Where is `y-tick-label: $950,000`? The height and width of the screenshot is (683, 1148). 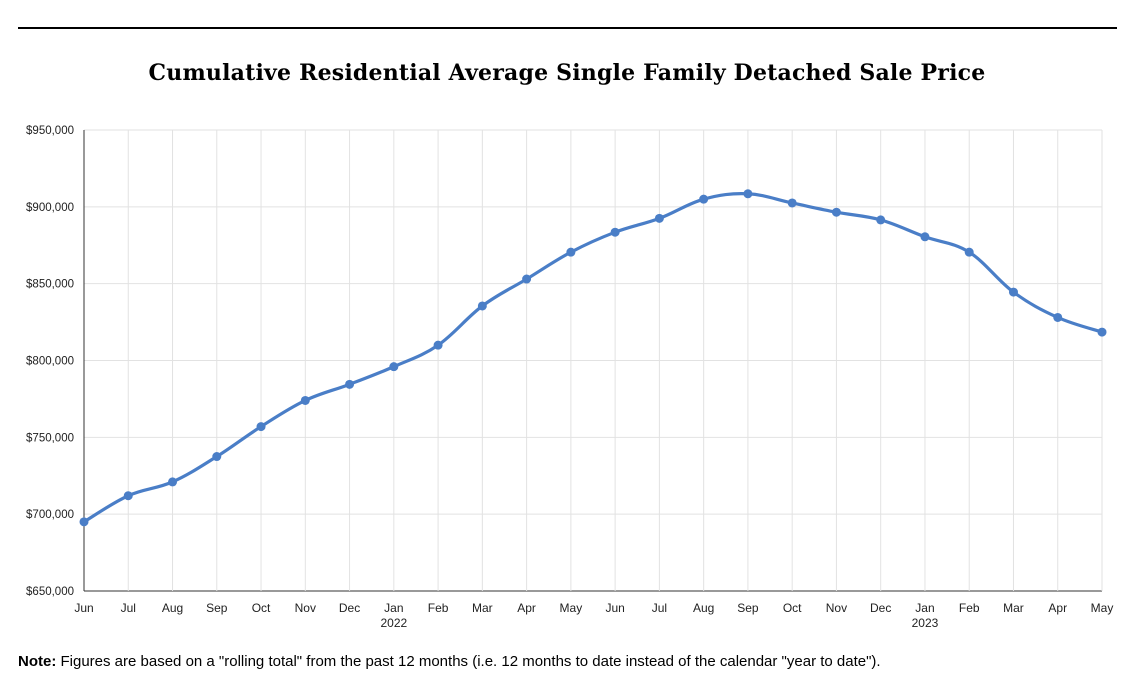
y-tick-label: $950,000 is located at coordinates (50, 131).